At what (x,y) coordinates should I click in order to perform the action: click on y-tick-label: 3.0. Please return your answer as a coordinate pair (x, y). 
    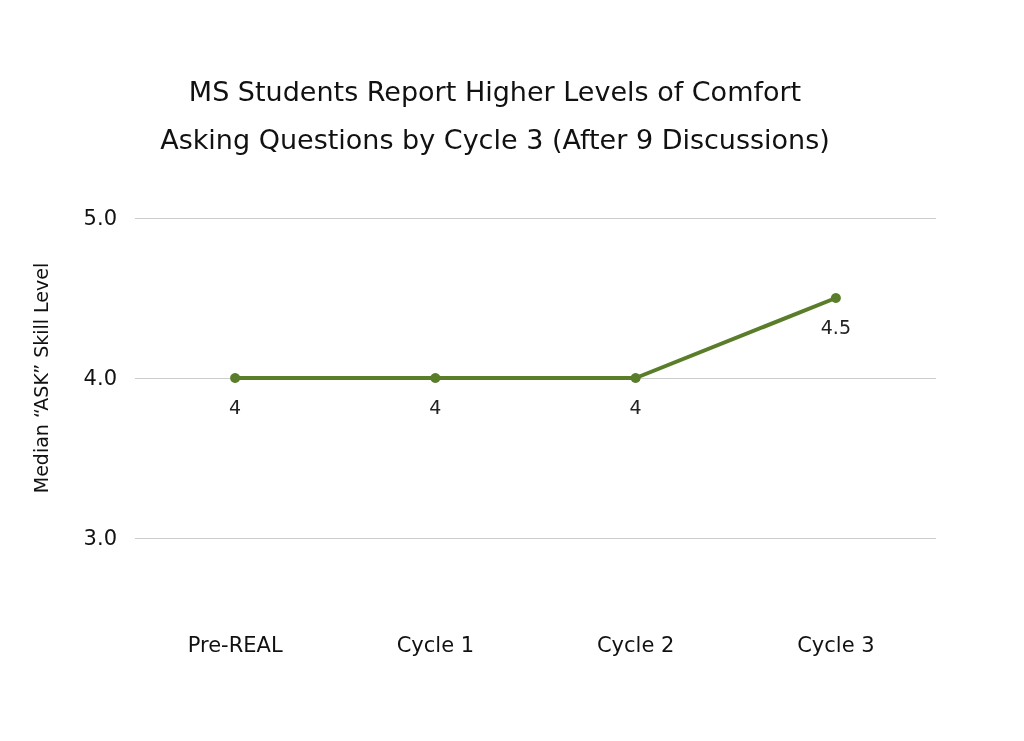
    Looking at the image, I should click on (100, 538).